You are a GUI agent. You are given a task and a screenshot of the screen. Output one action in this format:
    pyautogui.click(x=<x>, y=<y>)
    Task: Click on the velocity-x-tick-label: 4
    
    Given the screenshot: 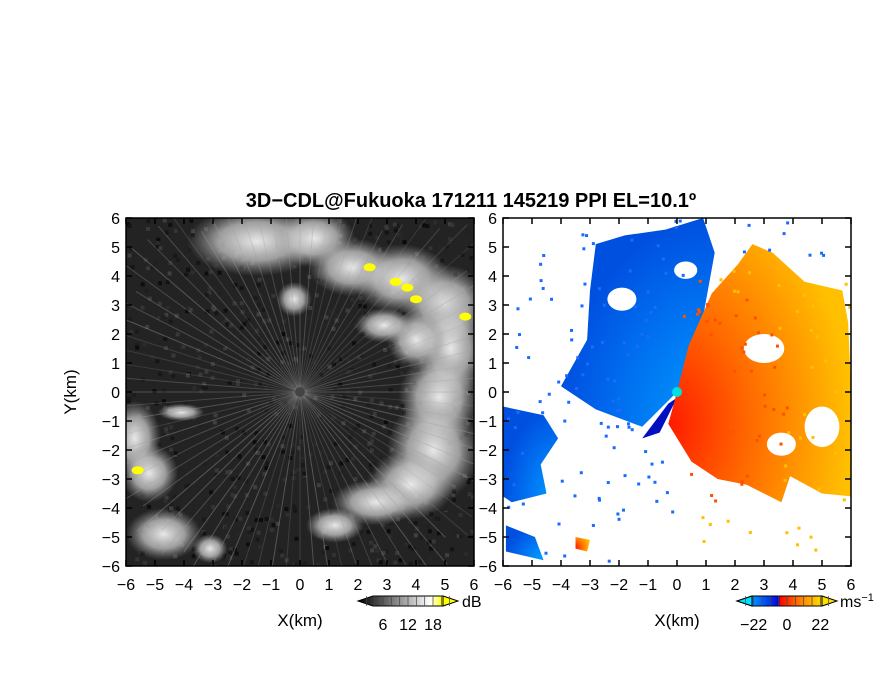 What is the action you would take?
    pyautogui.click(x=793, y=585)
    